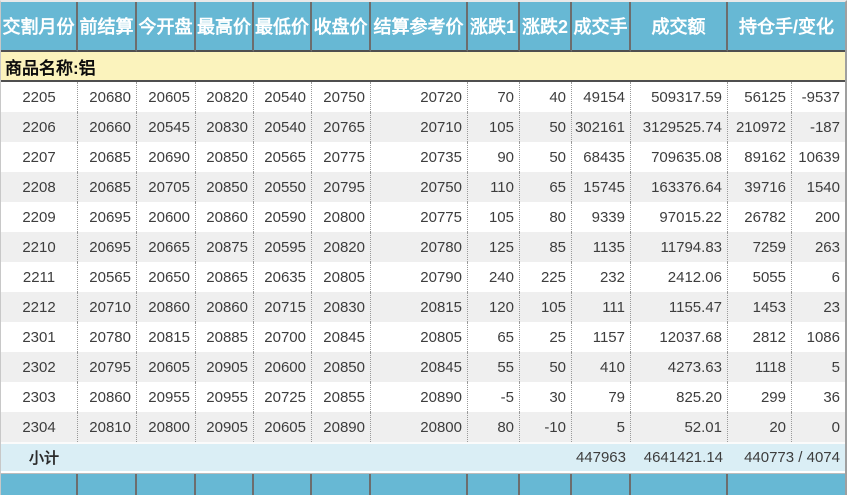 The width and height of the screenshot is (847, 495). Describe the element at coordinates (341, 217) in the screenshot. I see `cell-close: 20800` at that location.